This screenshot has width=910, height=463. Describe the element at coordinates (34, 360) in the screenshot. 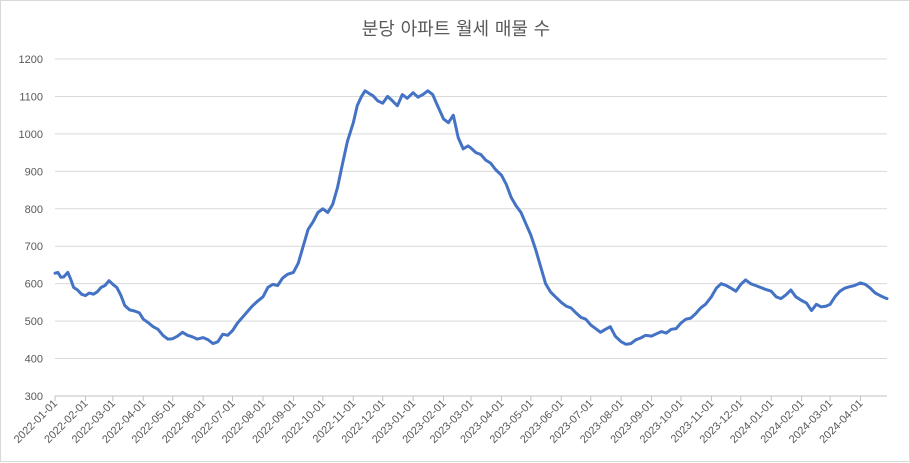

I see `y-tick-label: 400` at that location.